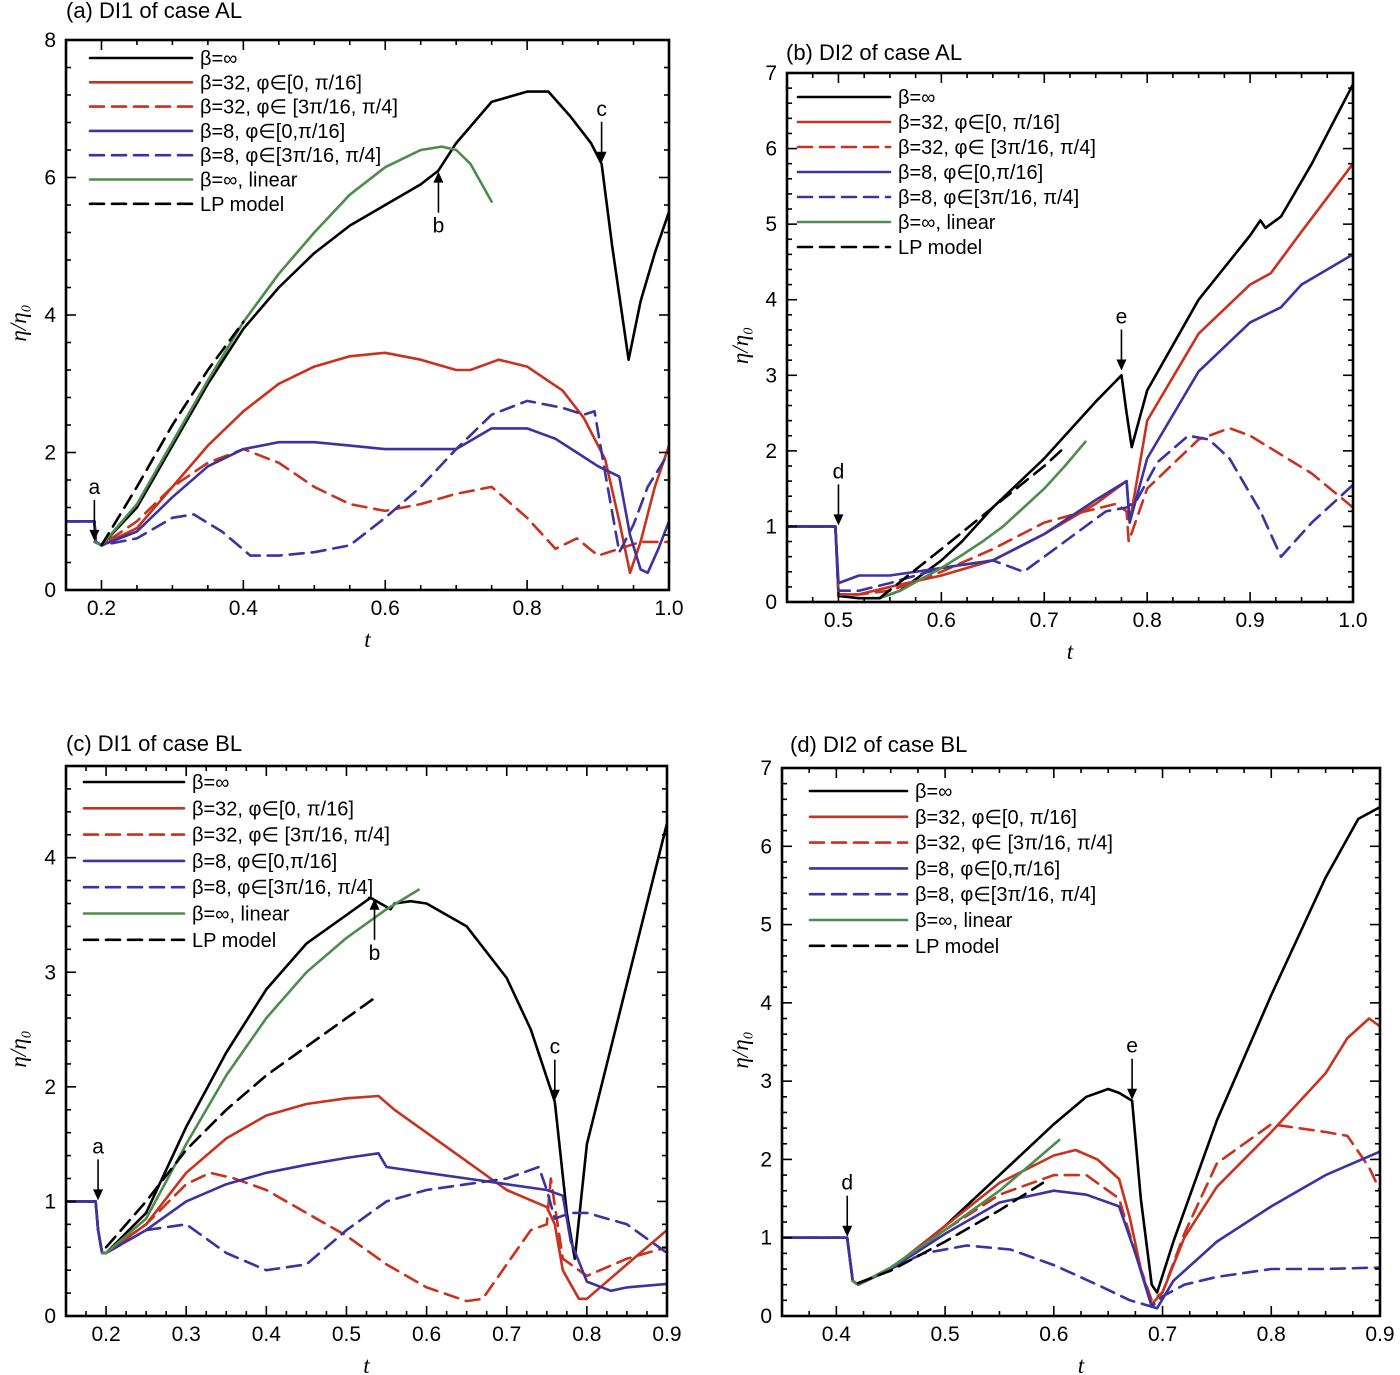 This screenshot has height=1375, width=1400. Describe the element at coordinates (506, 1334) in the screenshot. I see `x-tick-label: 0.7` at that location.